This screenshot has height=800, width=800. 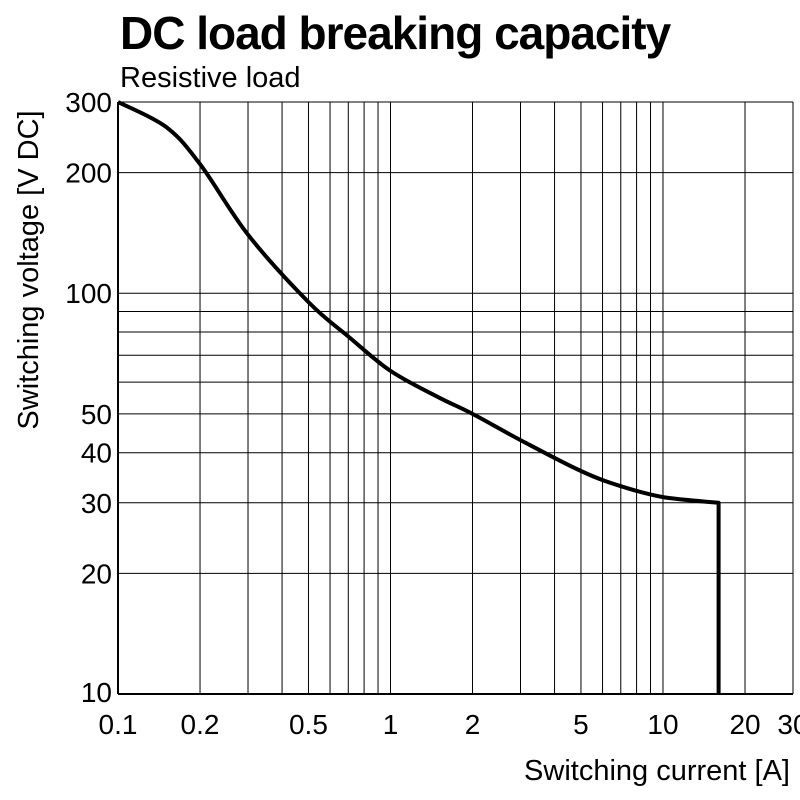 What do you see at coordinates (395, 33) in the screenshot?
I see `chart-title: DC load breaking capacity` at bounding box center [395, 33].